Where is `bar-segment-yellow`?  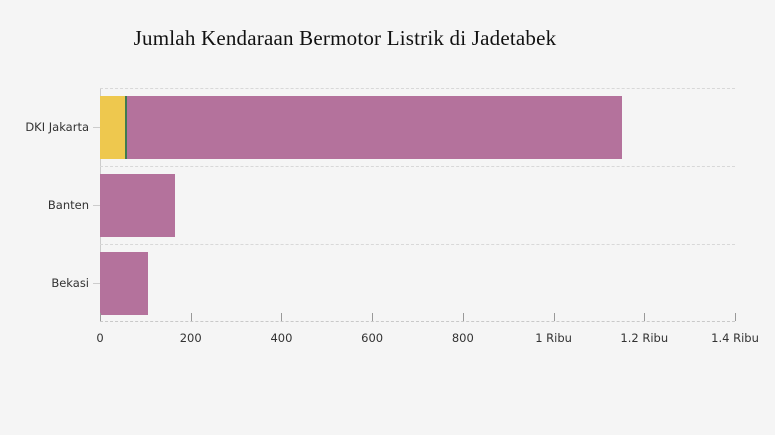 bar-segment-yellow is located at coordinates (112, 127).